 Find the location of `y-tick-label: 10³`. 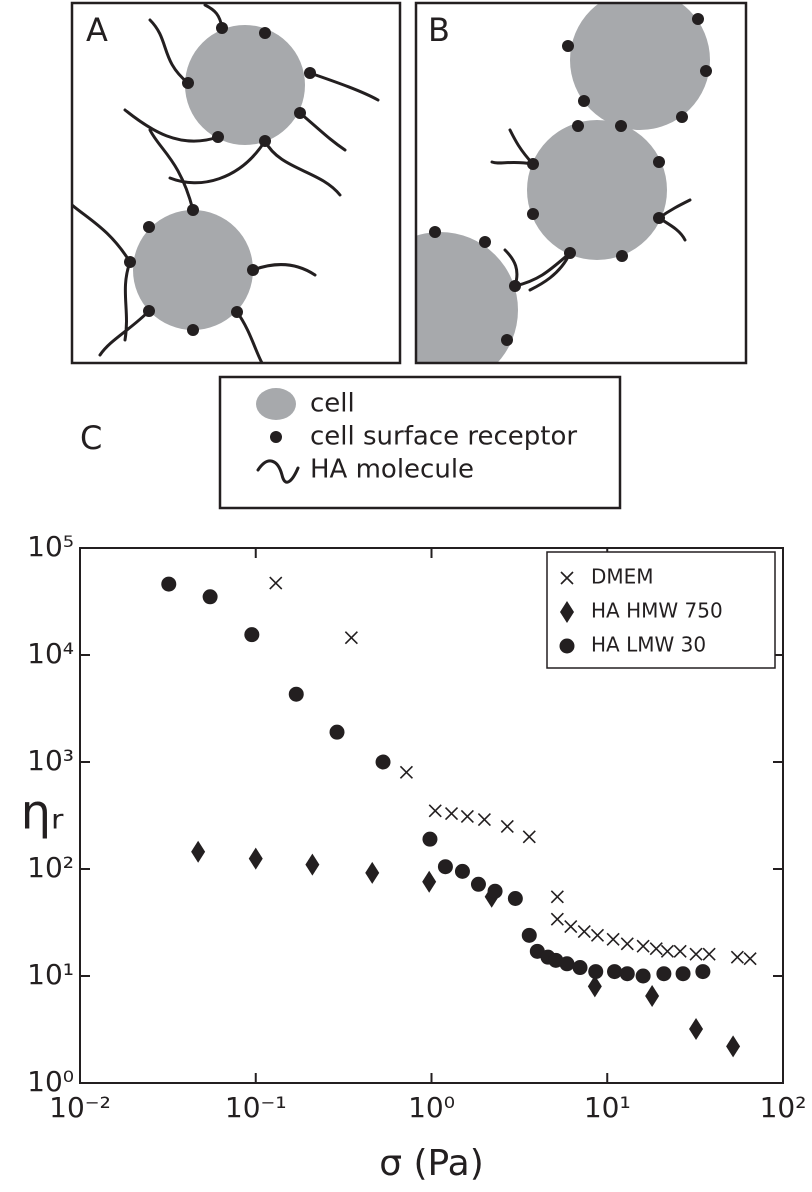

y-tick-label: 10³ is located at coordinates (50, 760).